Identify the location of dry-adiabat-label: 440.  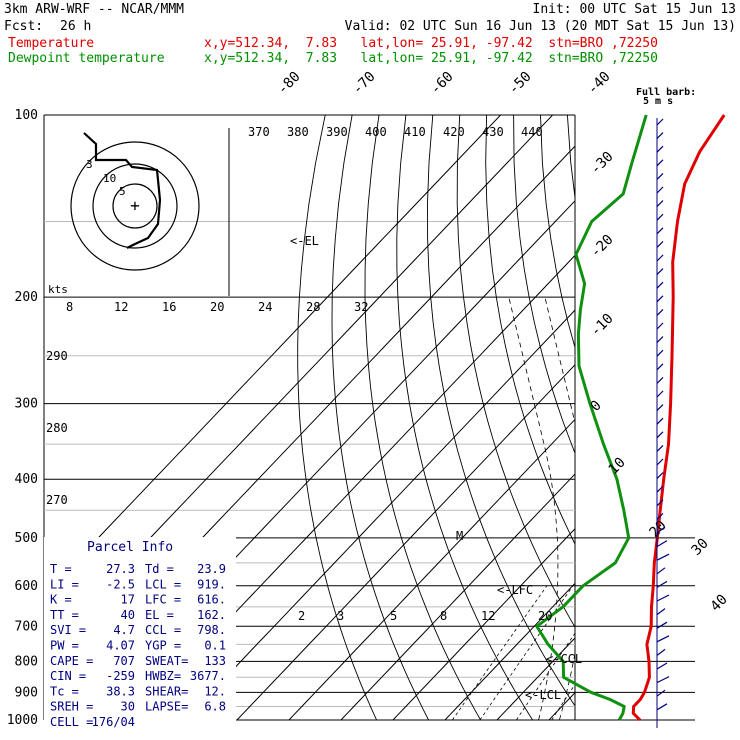
(532, 132).